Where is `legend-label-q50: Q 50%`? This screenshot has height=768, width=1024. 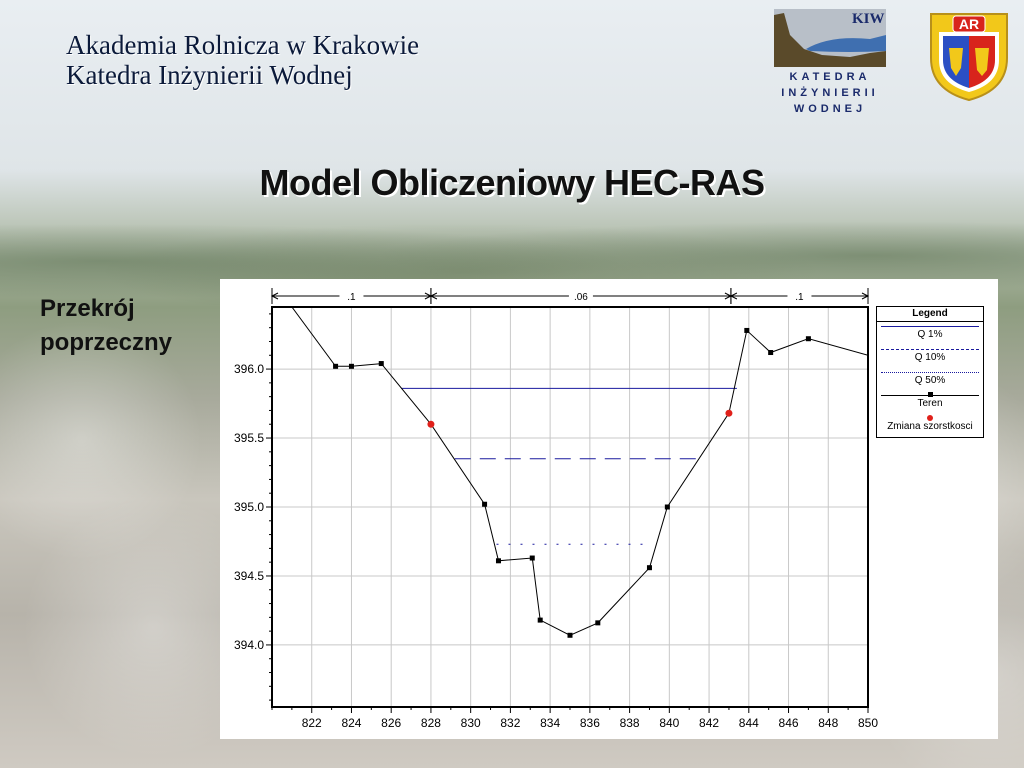
legend-label-q50: Q 50% is located at coordinates (930, 380).